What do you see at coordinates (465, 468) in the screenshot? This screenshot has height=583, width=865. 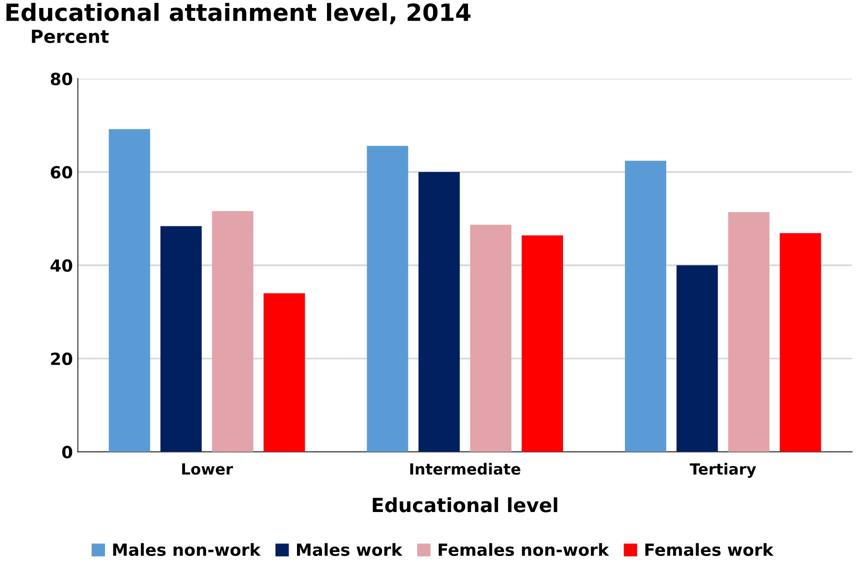 I see `x-tick-label: Intermediate` at bounding box center [465, 468].